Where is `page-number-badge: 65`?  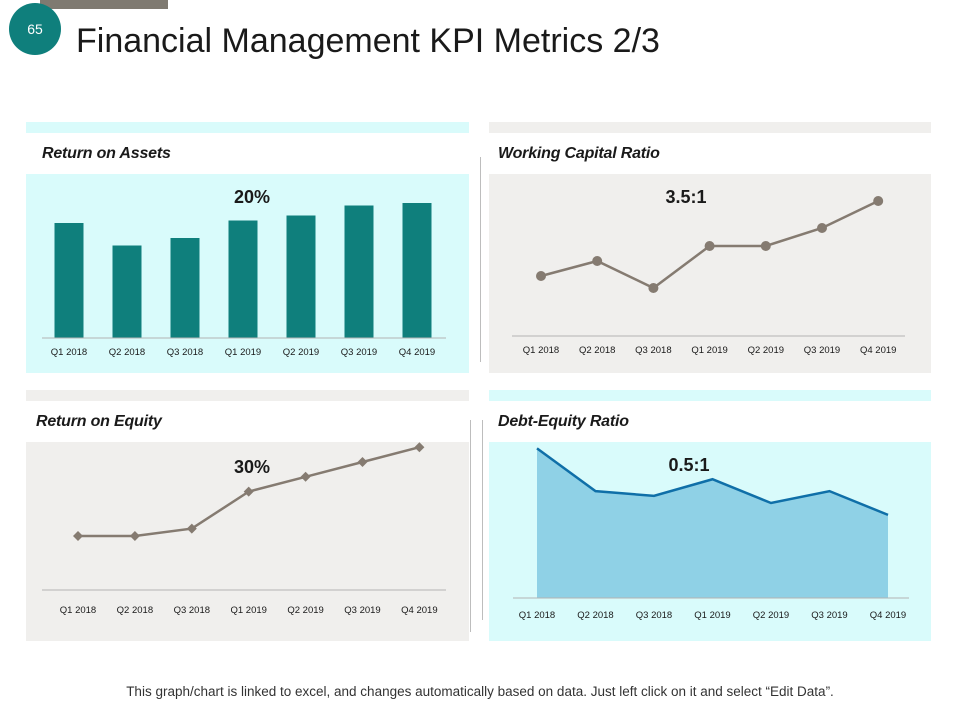
page-number-badge: 65 is located at coordinates (35, 29).